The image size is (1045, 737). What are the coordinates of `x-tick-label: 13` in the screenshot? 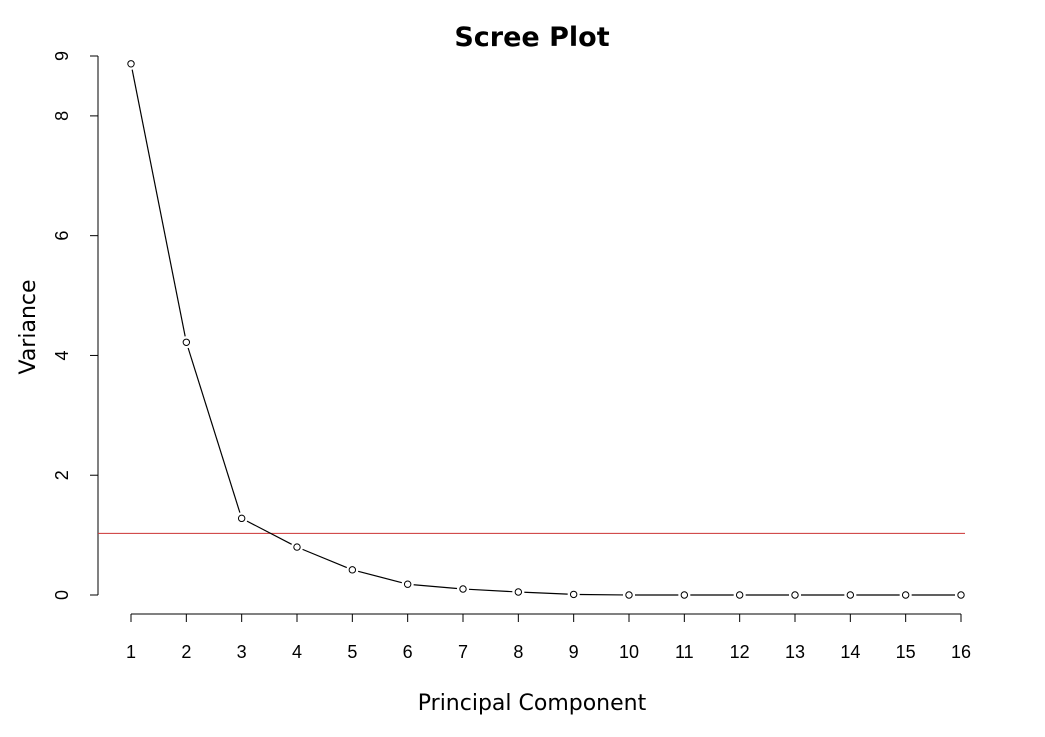 It's located at (795, 652).